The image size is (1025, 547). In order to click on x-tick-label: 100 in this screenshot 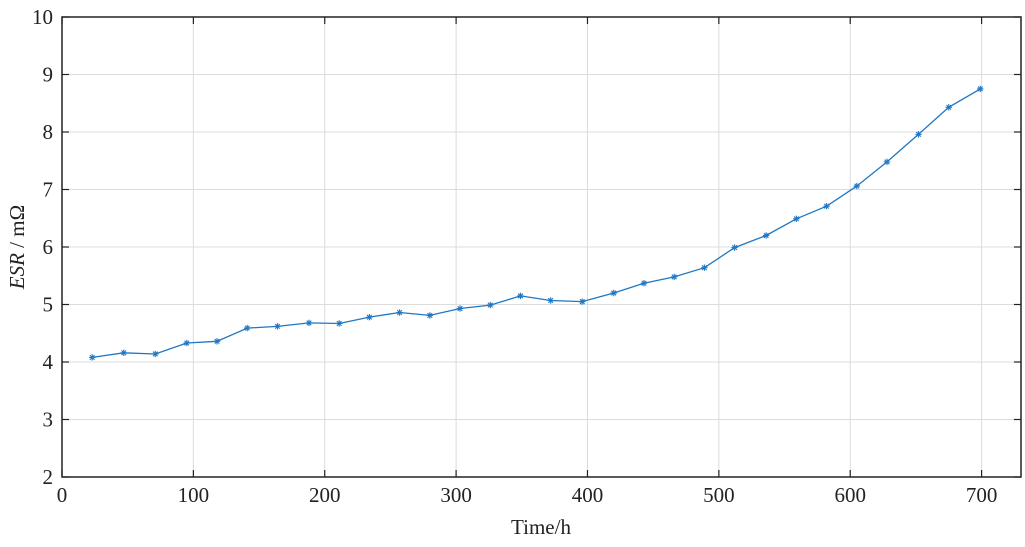, I will do `click(194, 495)`.